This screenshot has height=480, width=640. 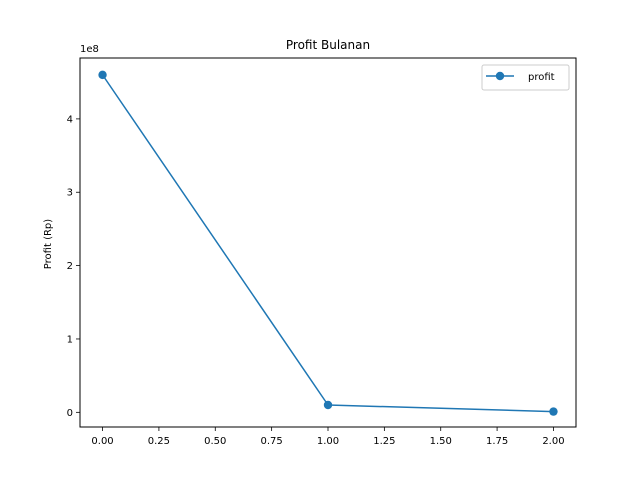 I want to click on legend: profit, so click(x=525, y=77).